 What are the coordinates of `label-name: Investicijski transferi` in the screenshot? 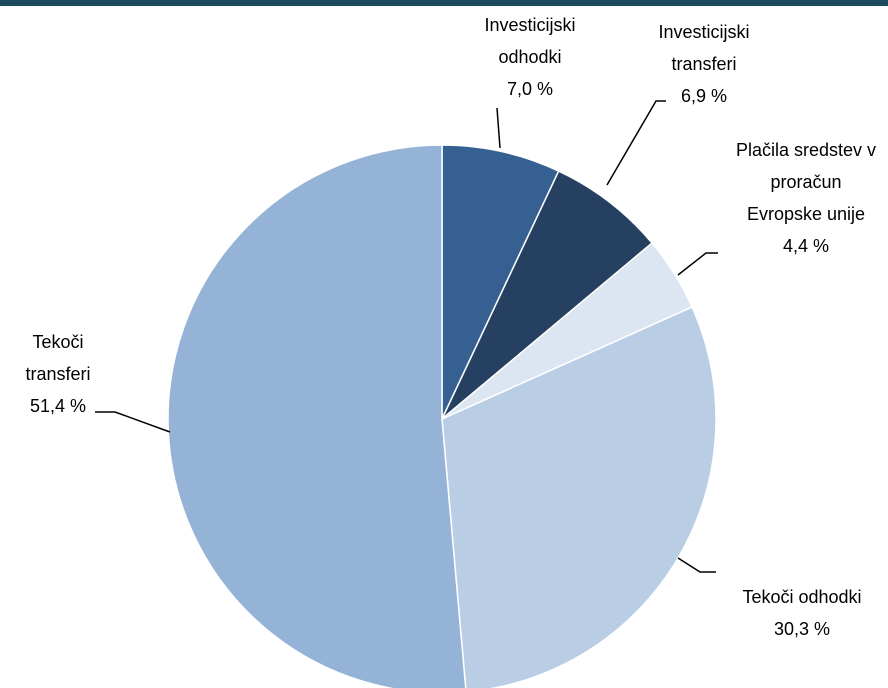 It's located at (704, 48).